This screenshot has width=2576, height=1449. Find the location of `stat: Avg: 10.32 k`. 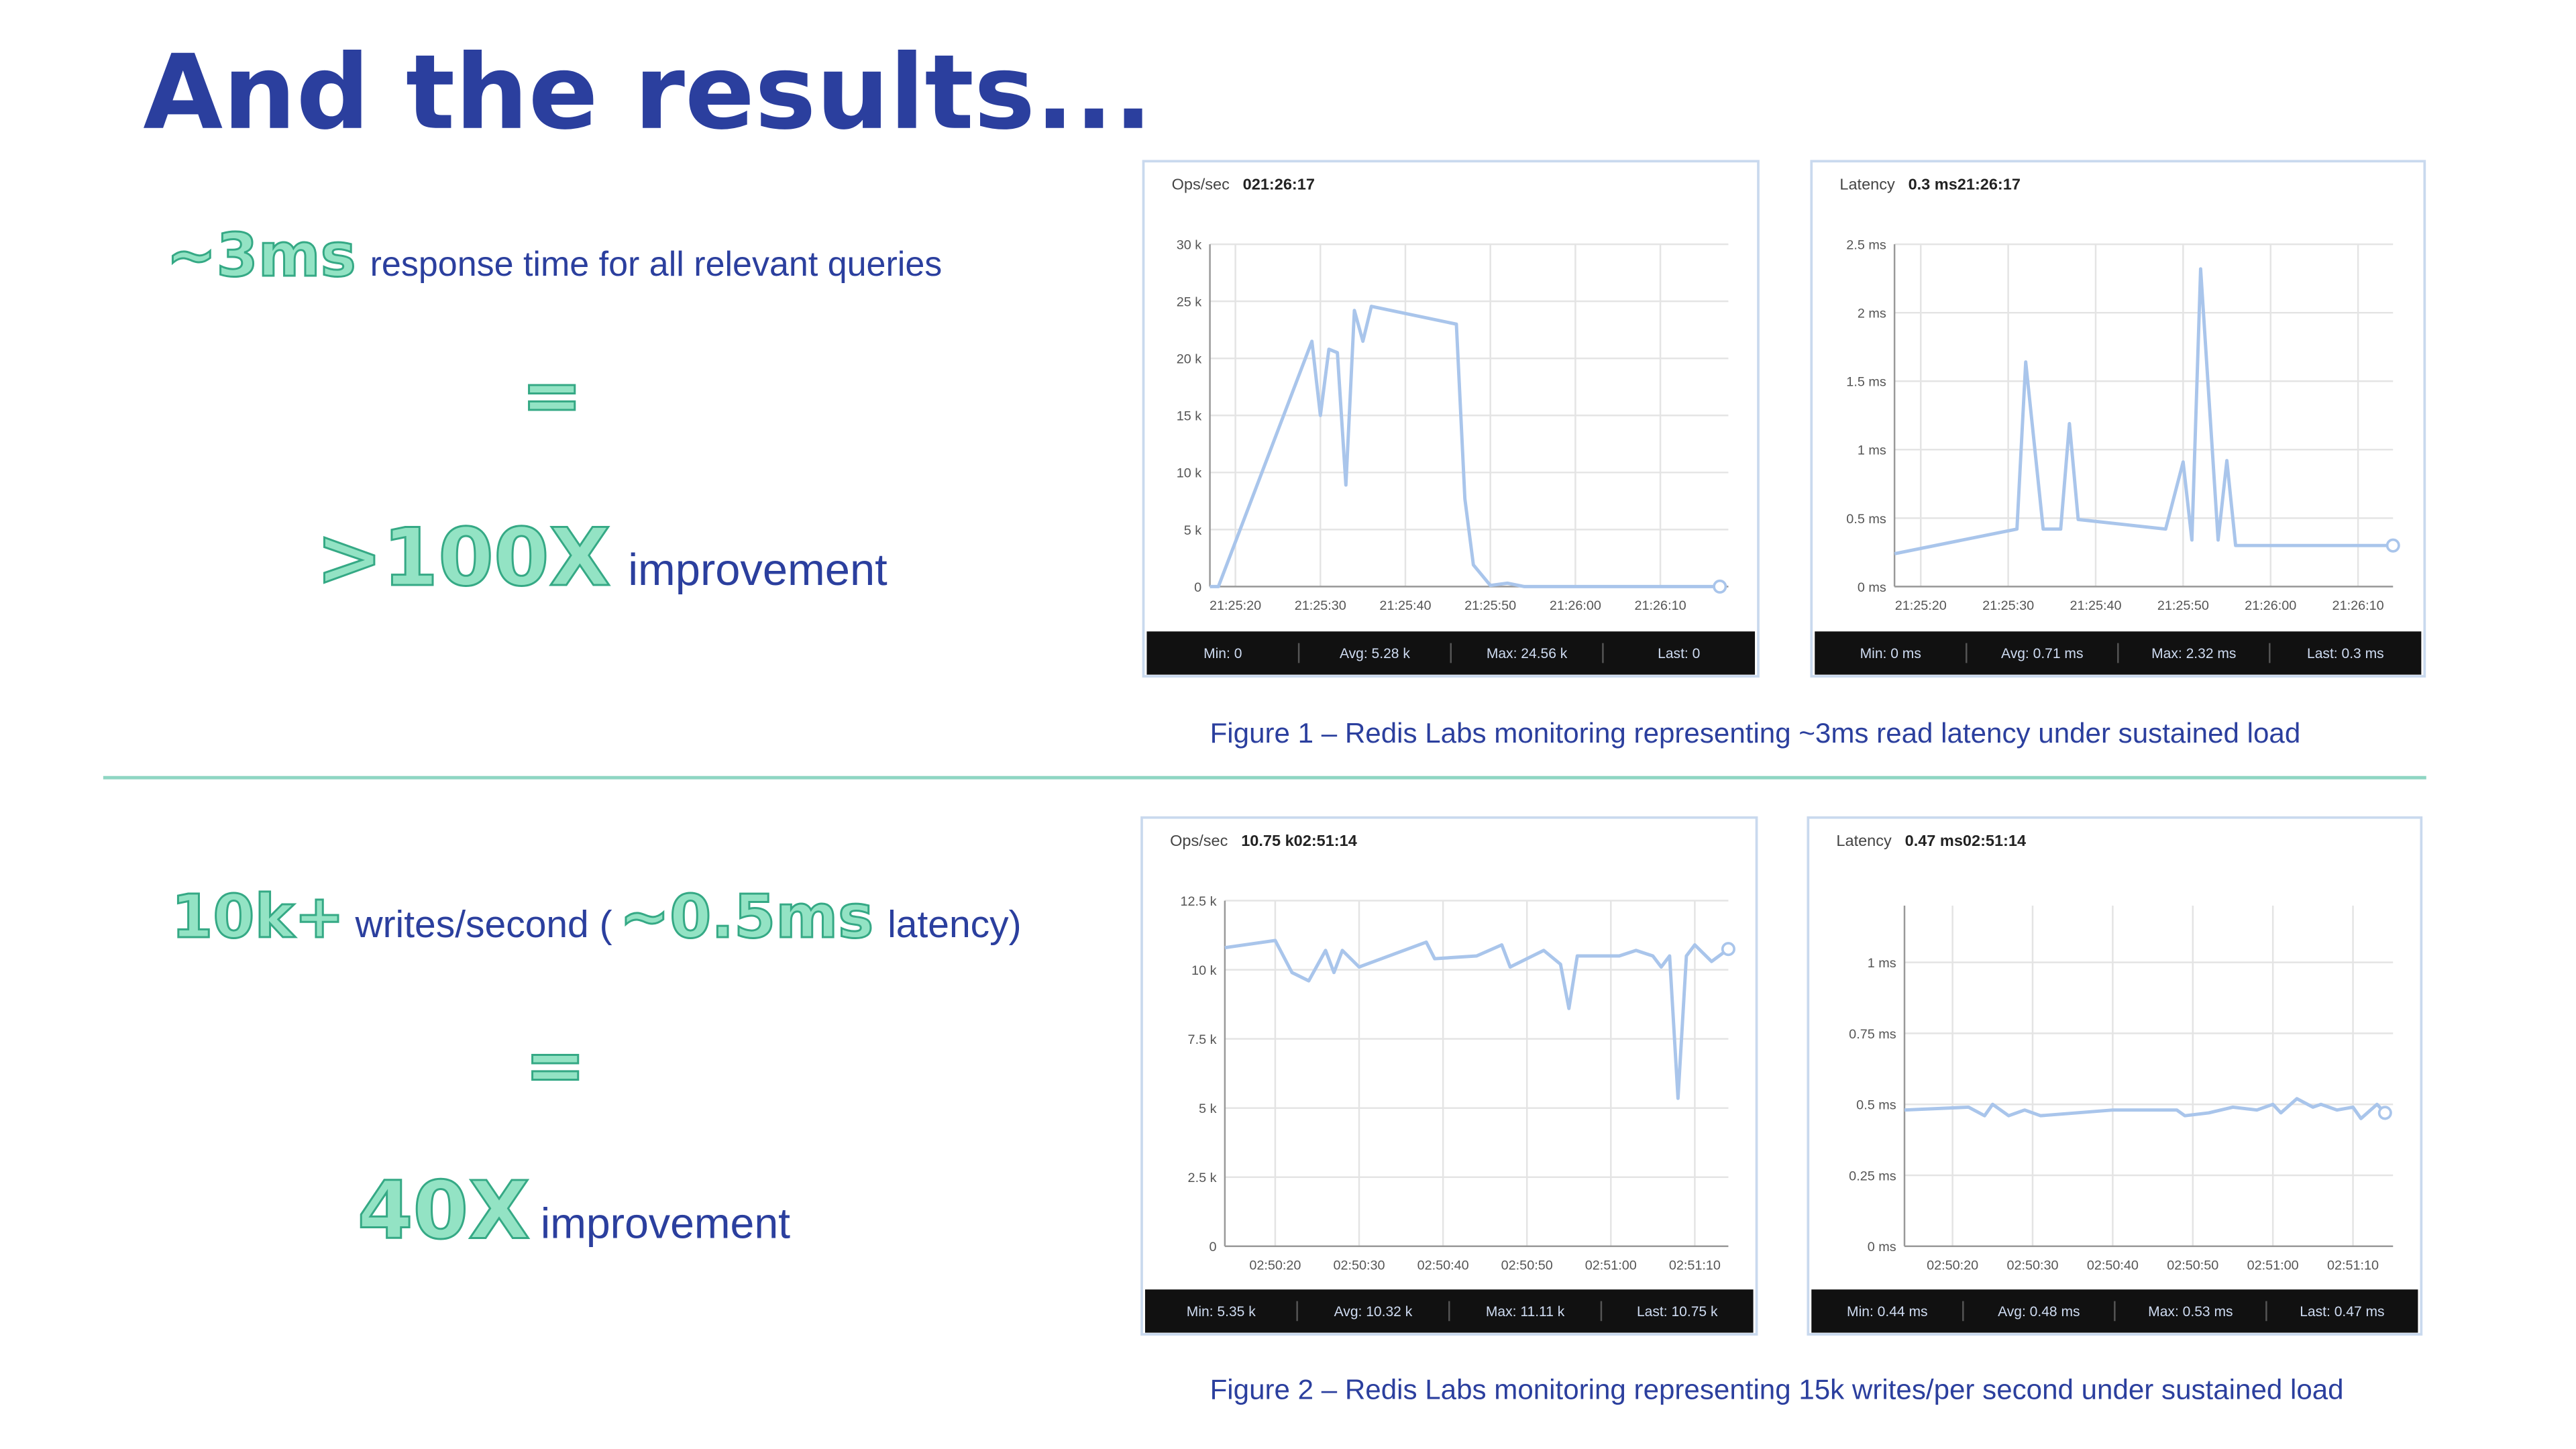

stat: Avg: 10.32 k is located at coordinates (1373, 1312).